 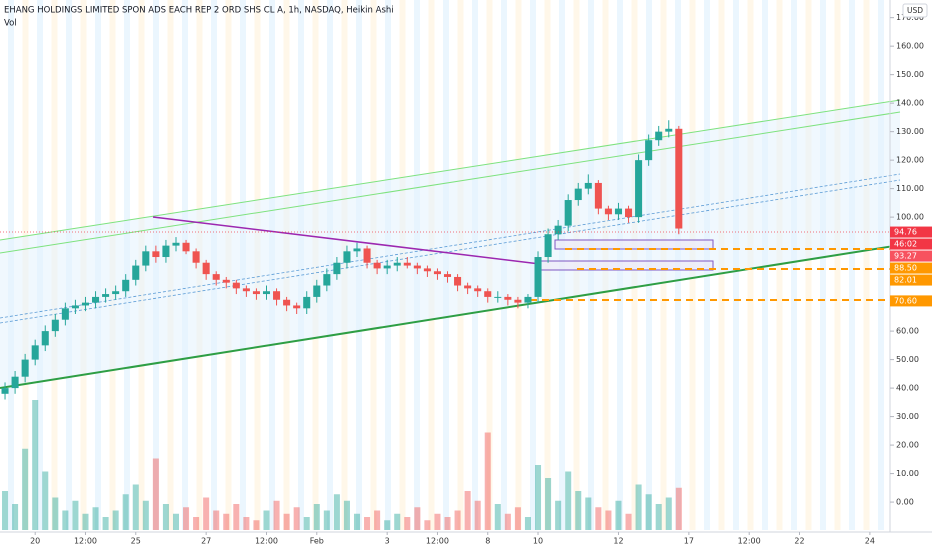 What do you see at coordinates (634, 244) in the screenshot?
I see `zone` at bounding box center [634, 244].